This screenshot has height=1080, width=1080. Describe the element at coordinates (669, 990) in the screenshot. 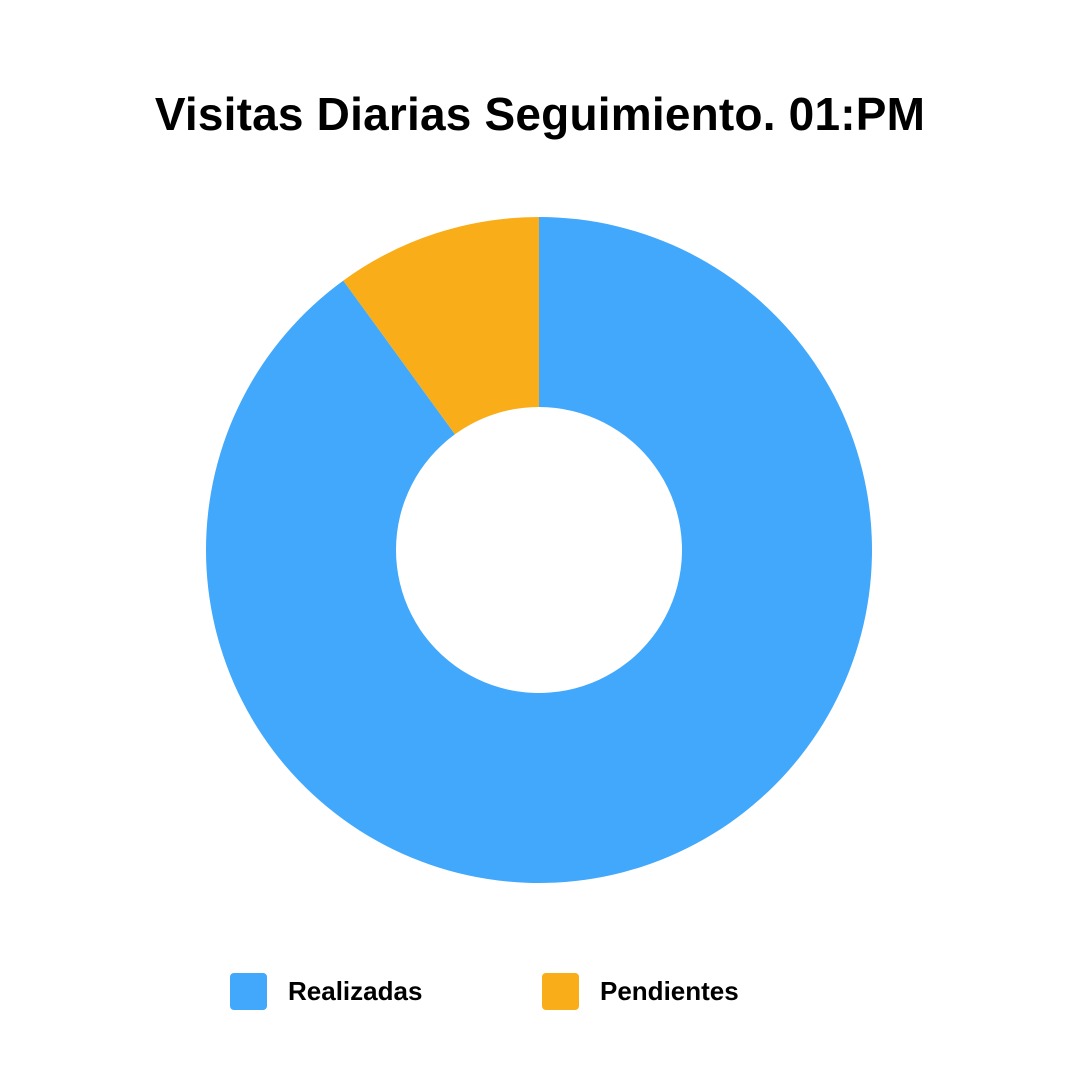

I see `legend-label-pendientes: Pendientes` at that location.